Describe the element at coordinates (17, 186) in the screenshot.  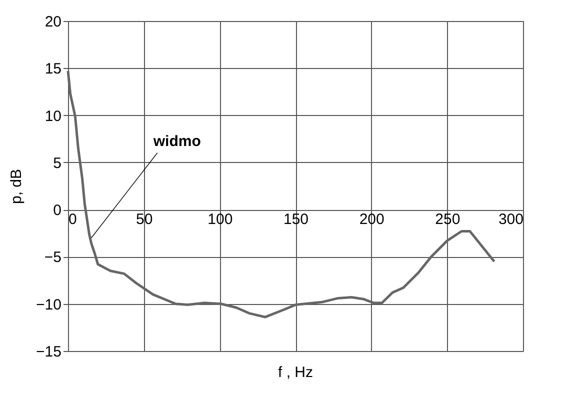
I see `y-axis-title: p, dB` at that location.